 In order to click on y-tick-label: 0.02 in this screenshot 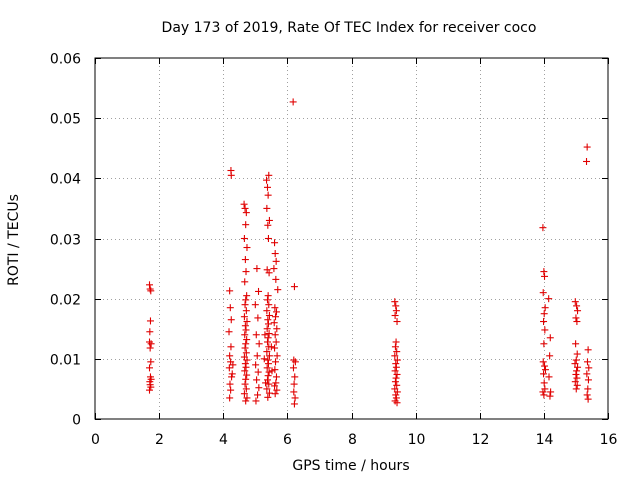, I will do `click(65, 301)`.